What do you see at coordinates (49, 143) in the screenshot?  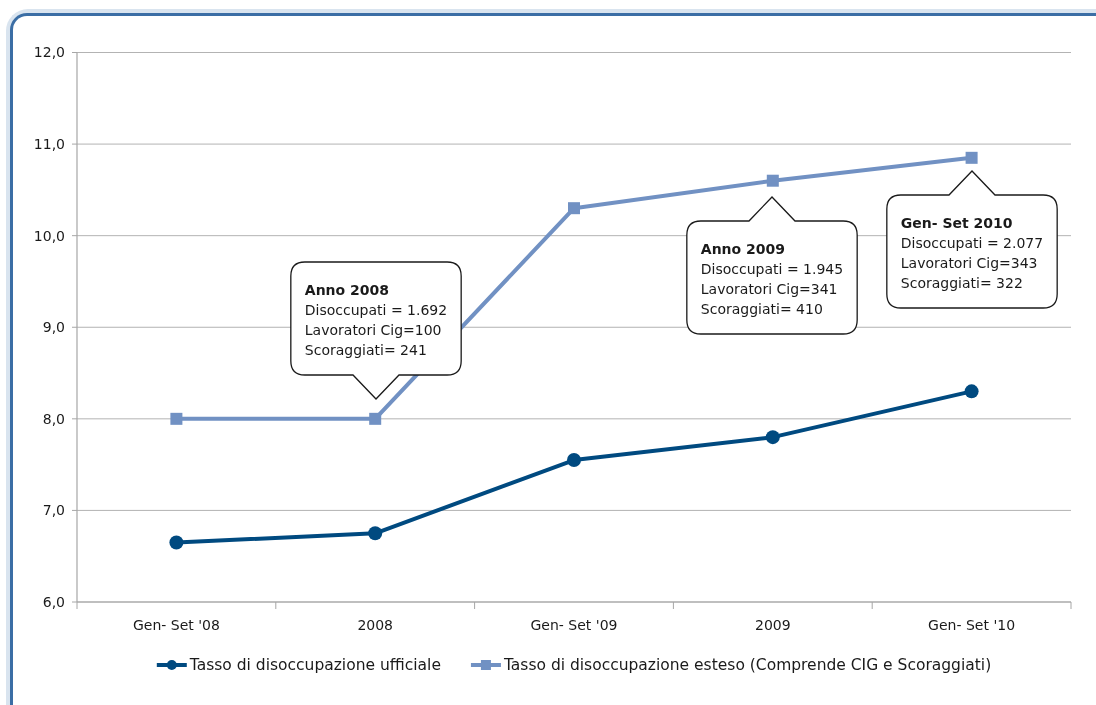 I see `y-tick-label: 11,0` at bounding box center [49, 143].